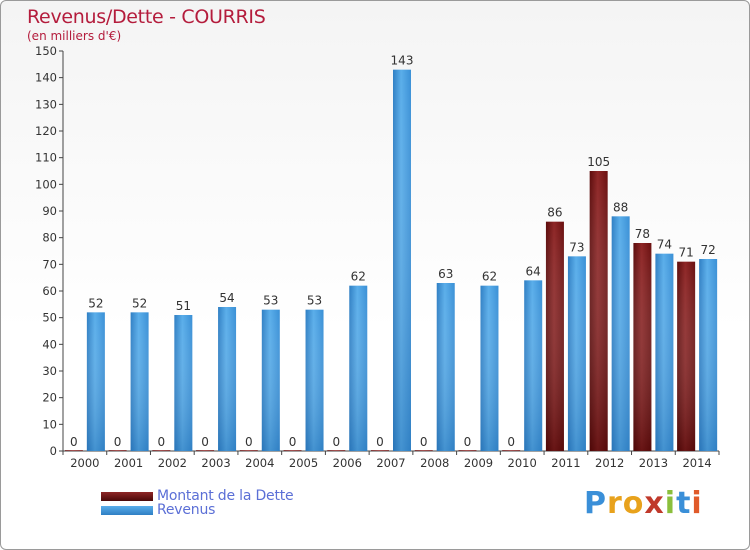  What do you see at coordinates (402, 61) in the screenshot?
I see `data-label-revenus-2007: 143` at bounding box center [402, 61].